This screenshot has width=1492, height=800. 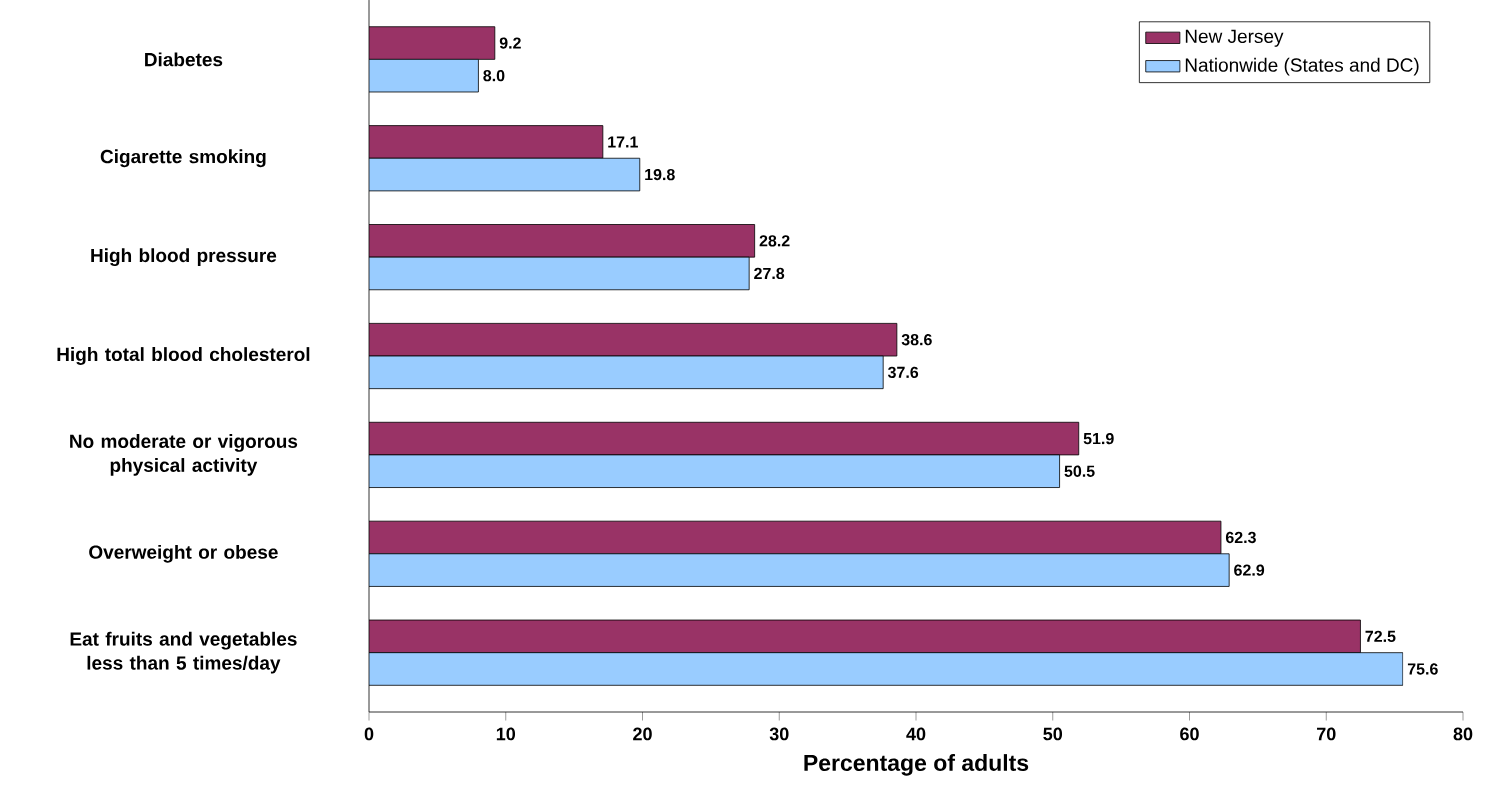 What do you see at coordinates (183, 553) in the screenshot?
I see `y-tick-label: Overweight or obese` at bounding box center [183, 553].